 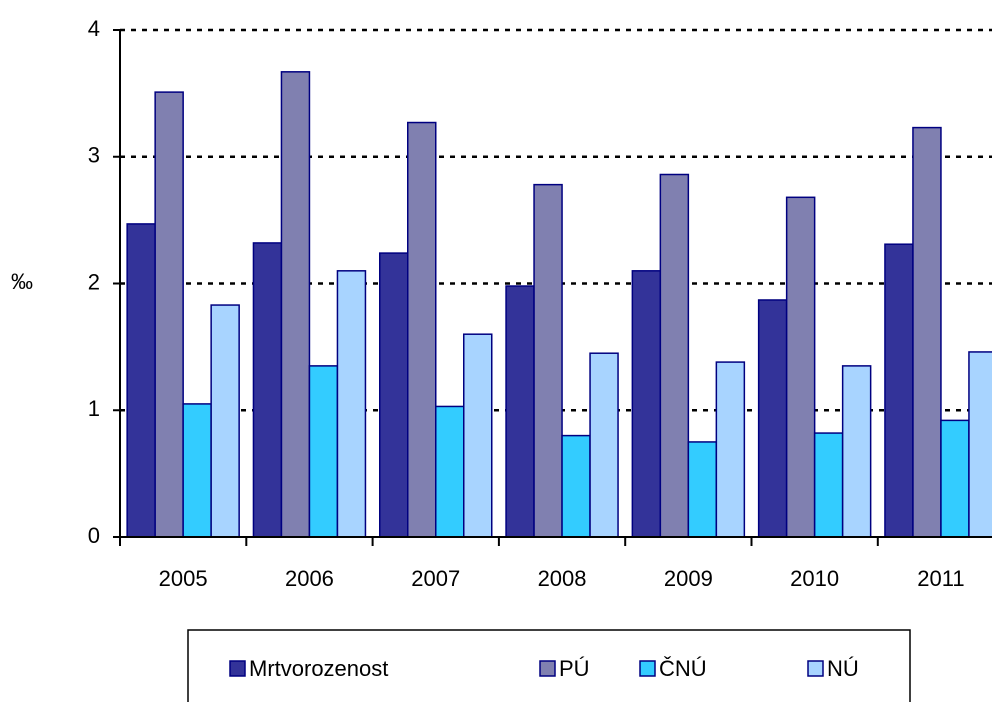 I want to click on legend-label: Mrtvorozenost, so click(x=318, y=668).